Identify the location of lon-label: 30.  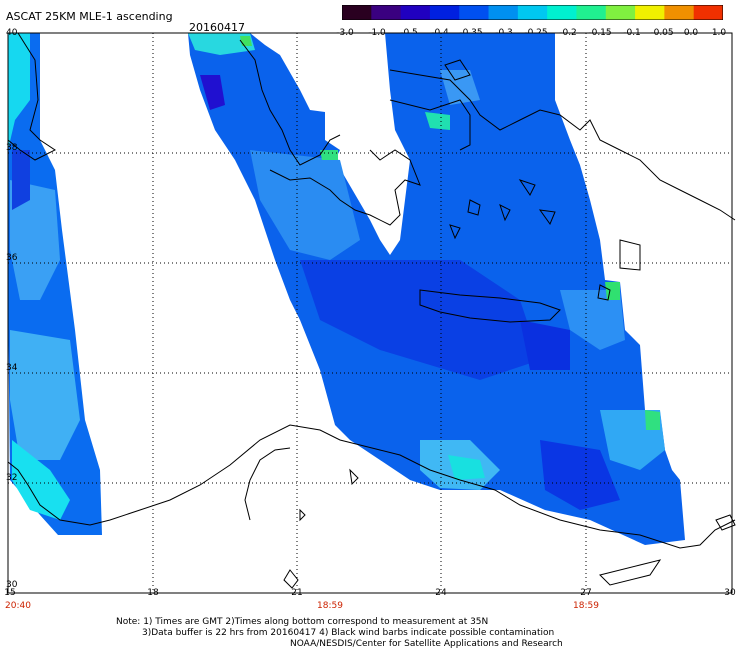
(730, 593).